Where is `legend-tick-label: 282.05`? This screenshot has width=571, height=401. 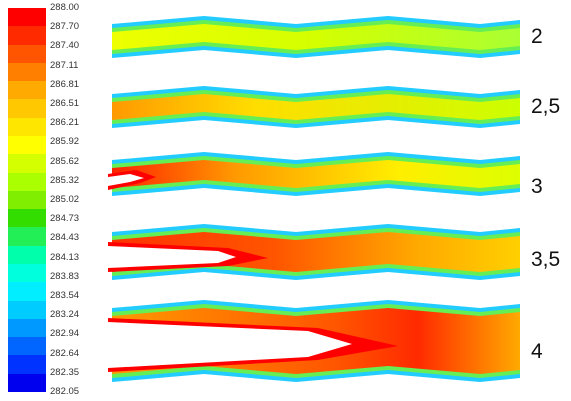 legend-tick-label: 282.05 is located at coordinates (65, 391).